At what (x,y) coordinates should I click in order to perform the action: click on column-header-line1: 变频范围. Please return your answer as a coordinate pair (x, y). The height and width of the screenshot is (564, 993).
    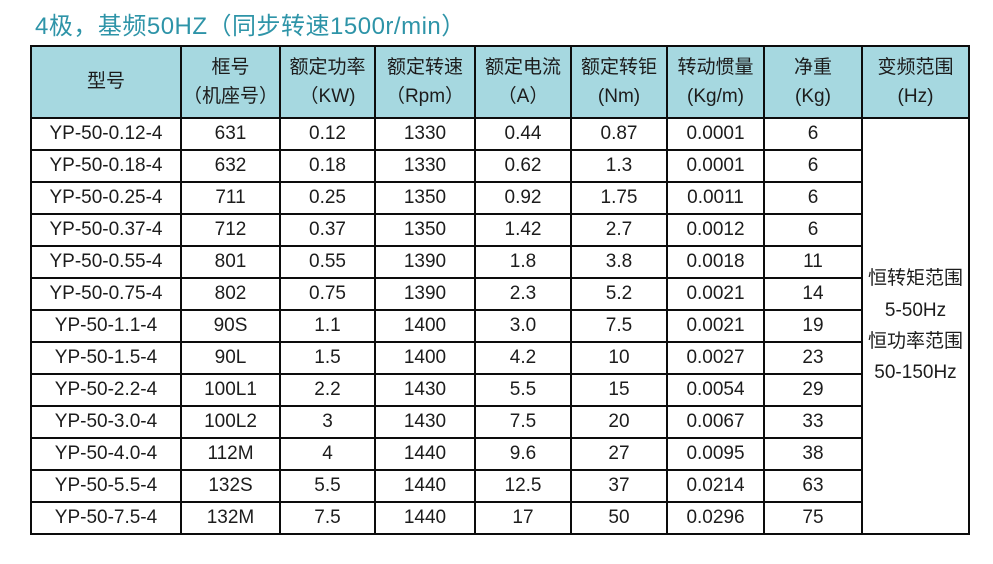
    Looking at the image, I should click on (915, 67).